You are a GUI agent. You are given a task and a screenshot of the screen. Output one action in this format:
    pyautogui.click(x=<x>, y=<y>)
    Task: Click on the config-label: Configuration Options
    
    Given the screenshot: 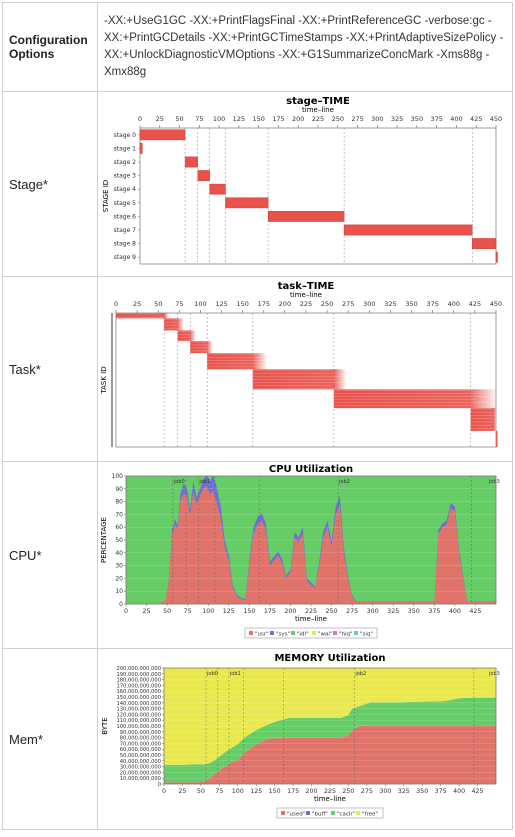 What is the action you would take?
    pyautogui.click(x=50, y=47)
    